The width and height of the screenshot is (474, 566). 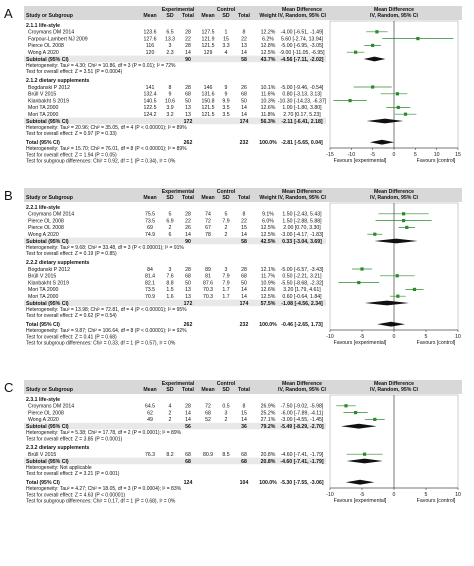 I want to click on mean-difference-ci: 2.00 [0.70, 3.30], so click(x=302, y=228).